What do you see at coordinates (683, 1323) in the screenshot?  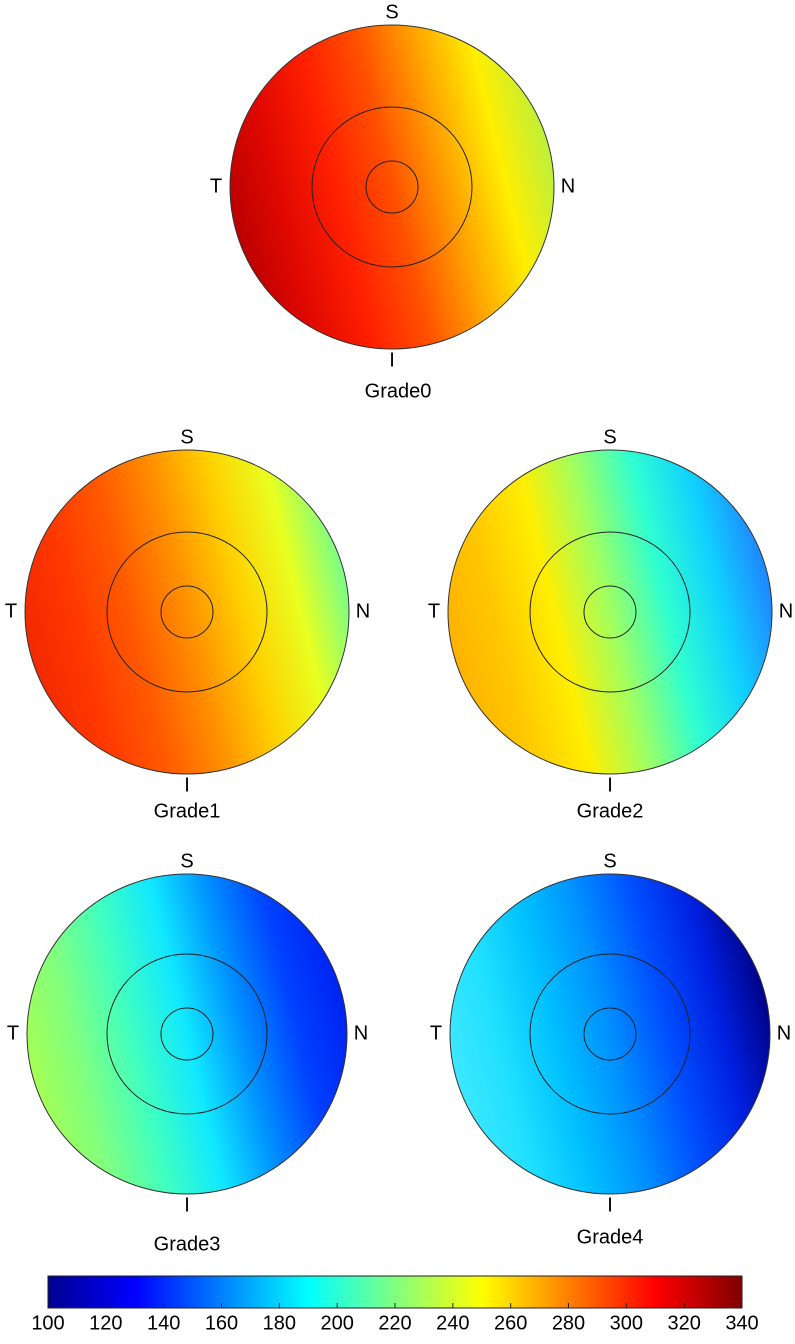 I see `tick-label: 320` at bounding box center [683, 1323].